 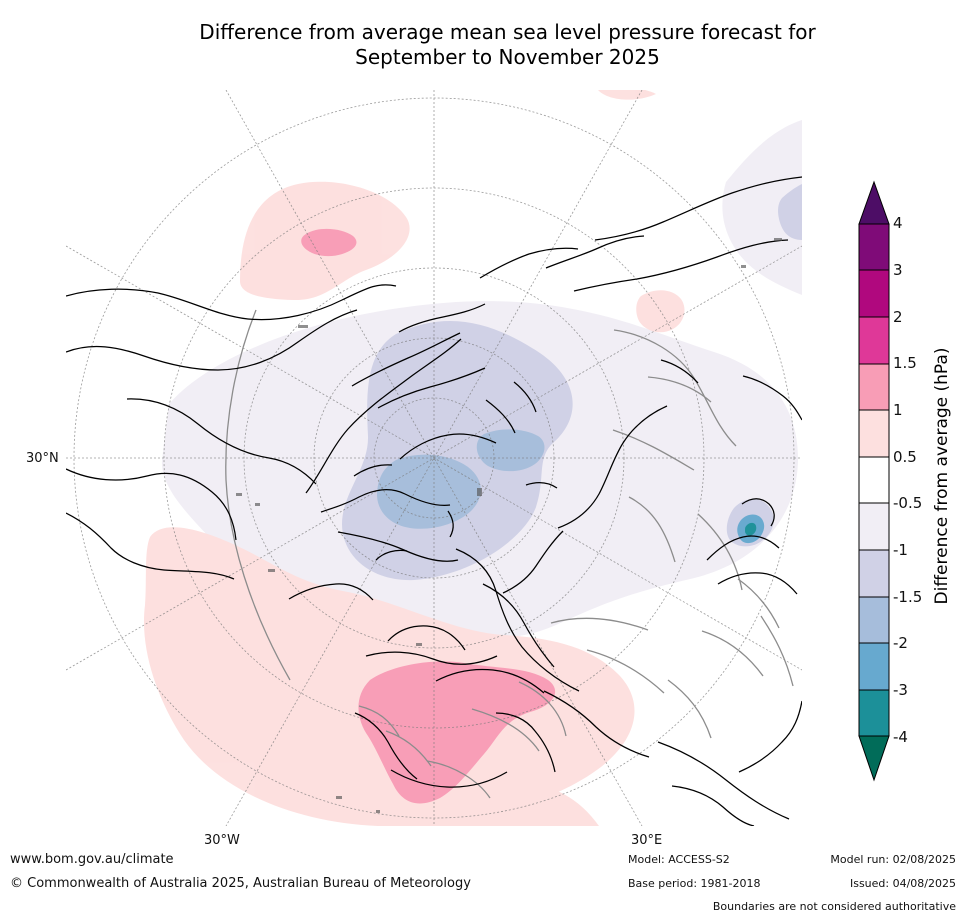 I want to click on legend-band-1-1.5, so click(x=874, y=387).